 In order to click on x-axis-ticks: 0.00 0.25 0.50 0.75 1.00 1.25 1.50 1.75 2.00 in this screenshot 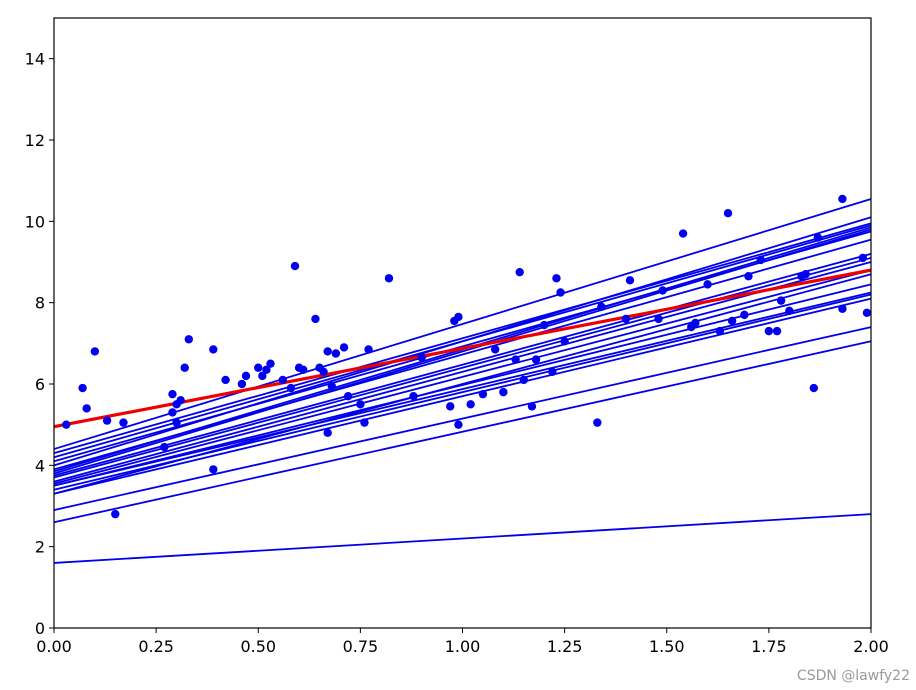, I will do `click(462, 642)`.